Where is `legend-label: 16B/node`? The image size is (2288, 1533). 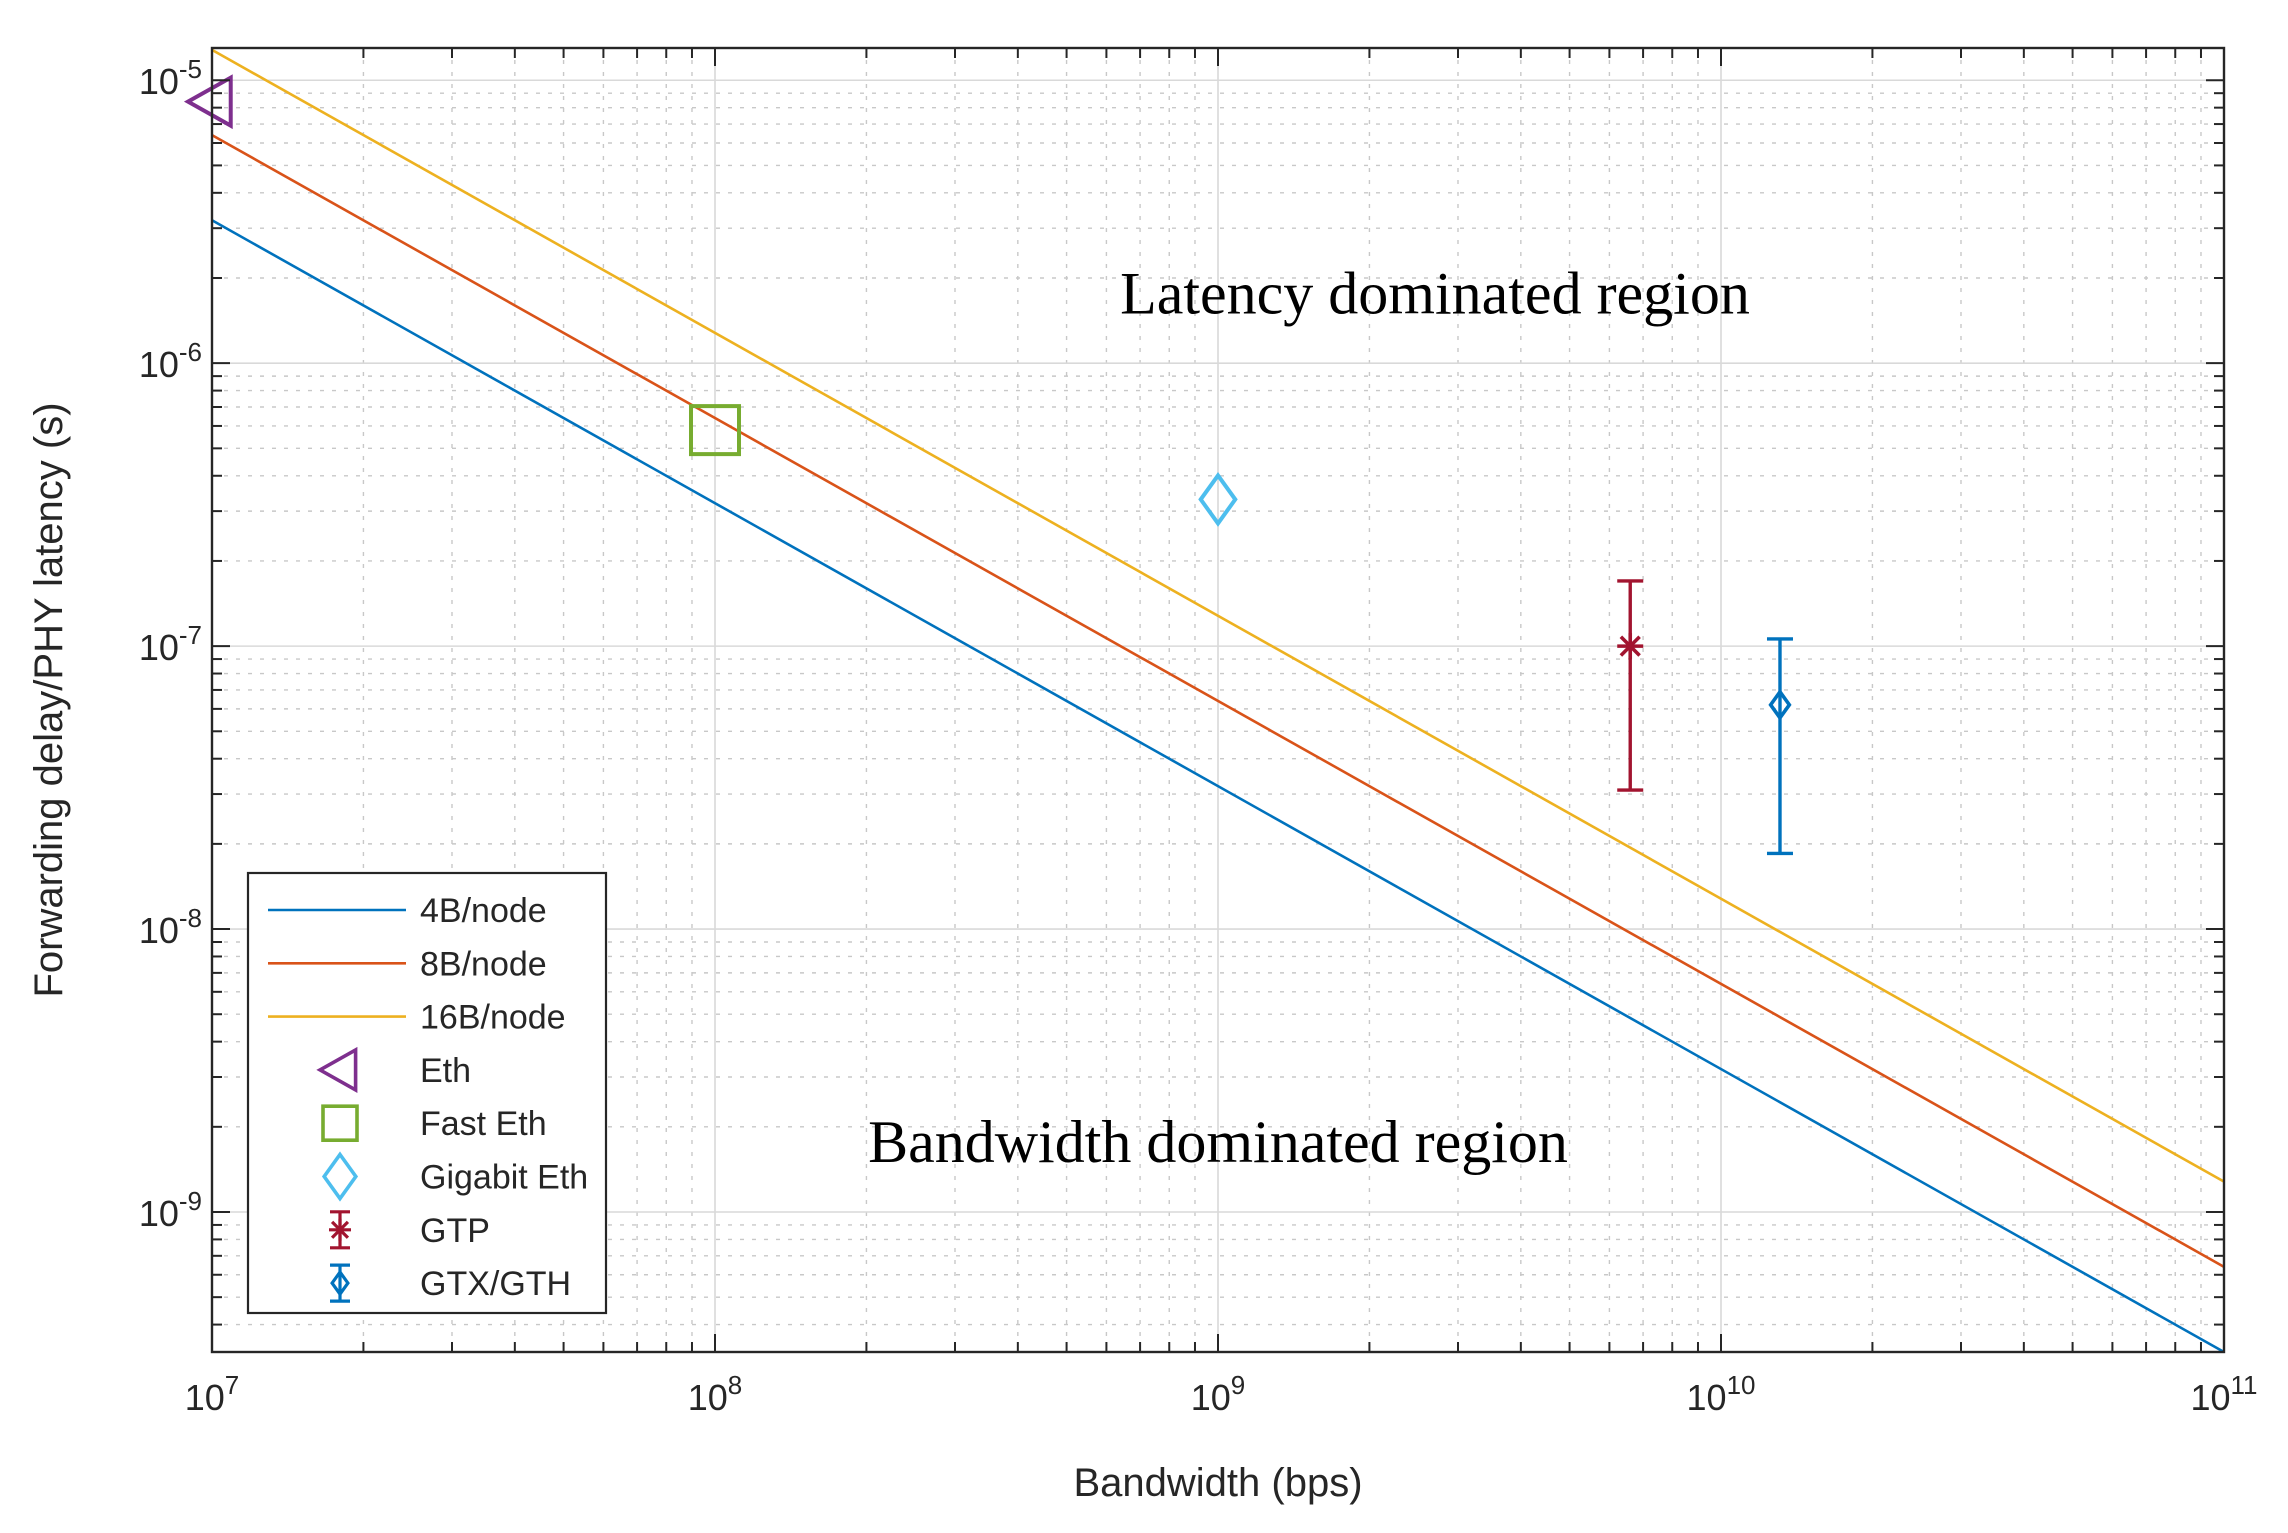 legend-label: 16B/node is located at coordinates (493, 1018).